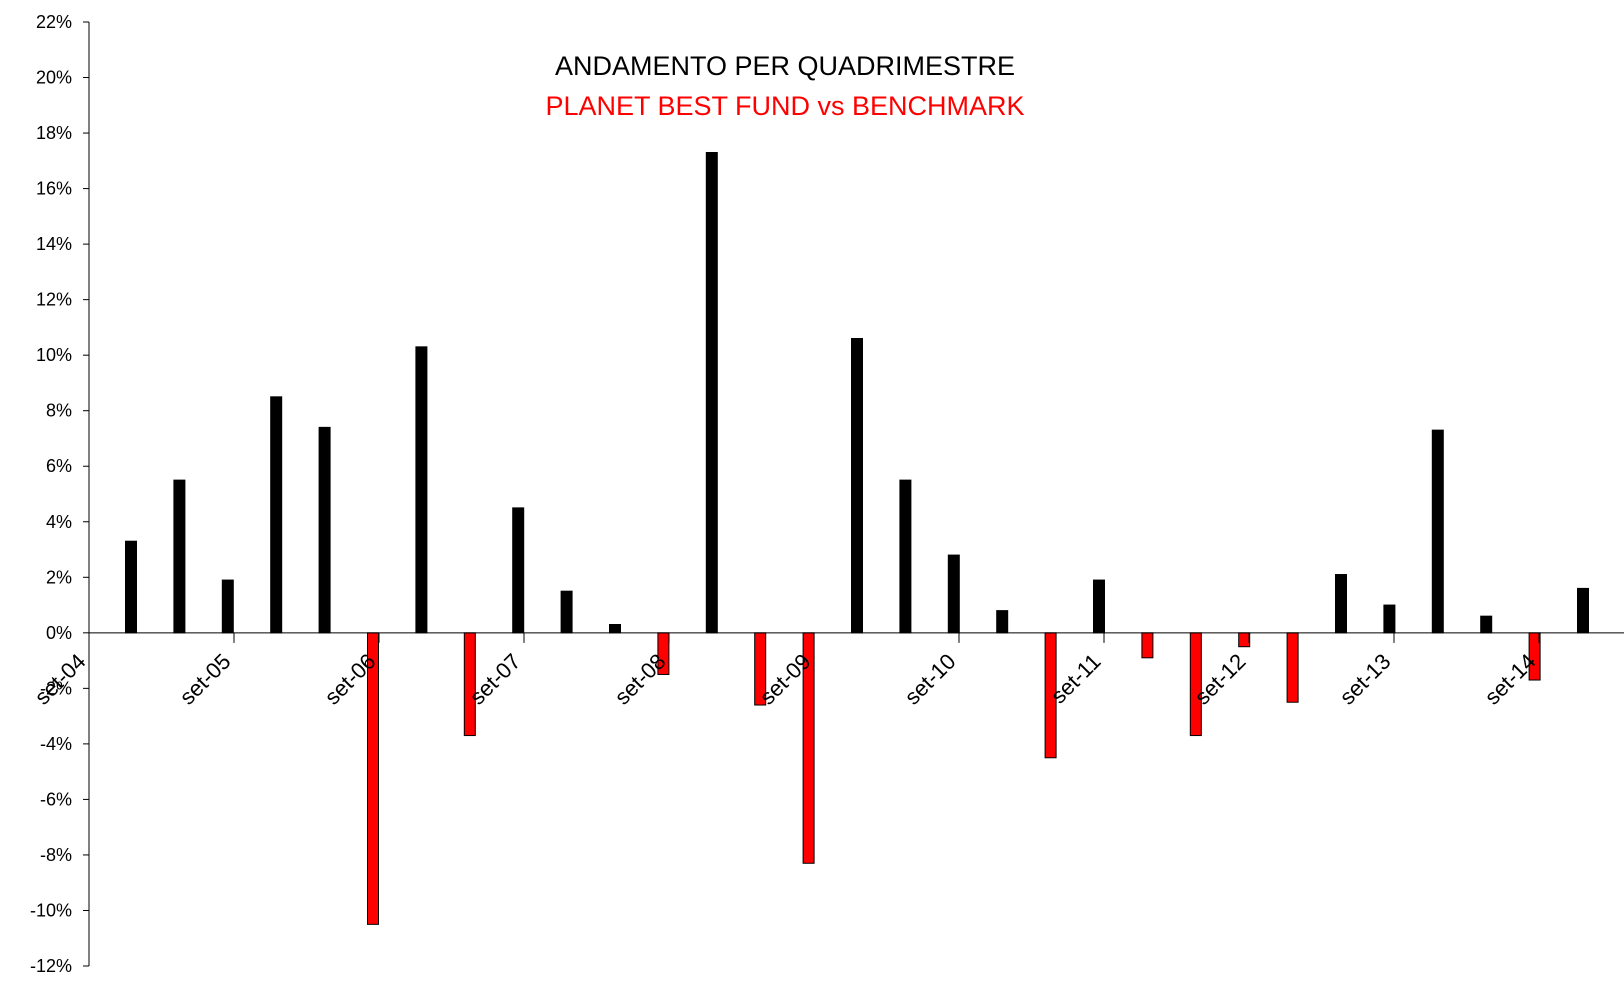 The image size is (1624, 984). I want to click on y-tick-label: 20%, so click(54, 78).